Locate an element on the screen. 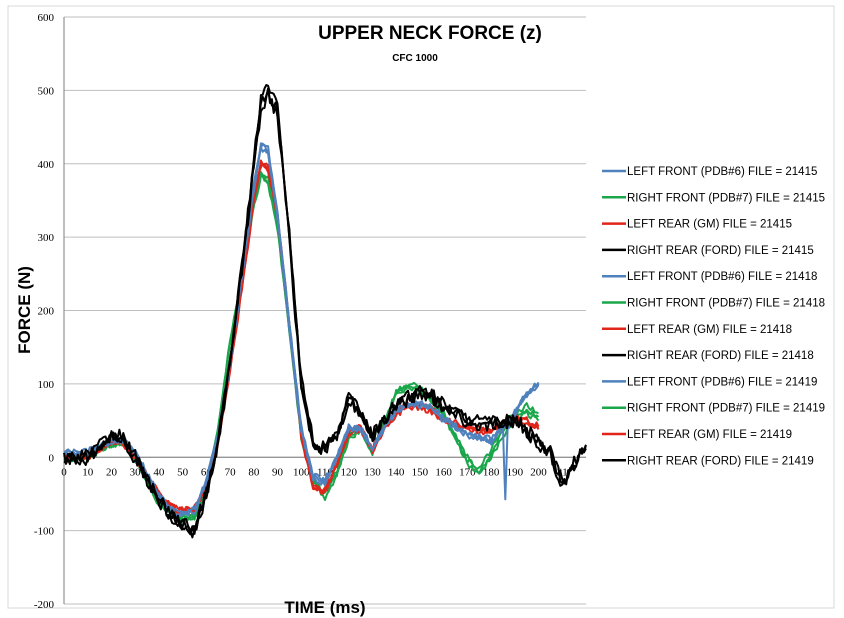 The image size is (844, 618). y-tick-label: 600 is located at coordinates (46, 18).